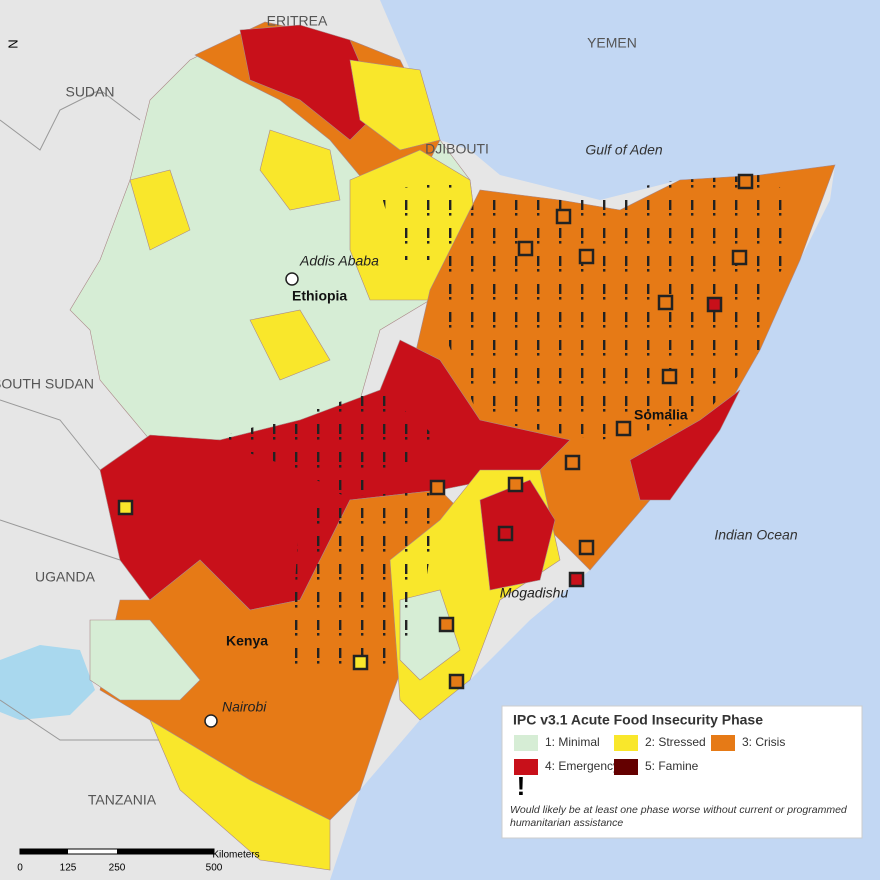 This screenshot has height=880, width=880. Describe the element at coordinates (457, 149) in the screenshot. I see `country-label: DJIBOUTI` at that location.